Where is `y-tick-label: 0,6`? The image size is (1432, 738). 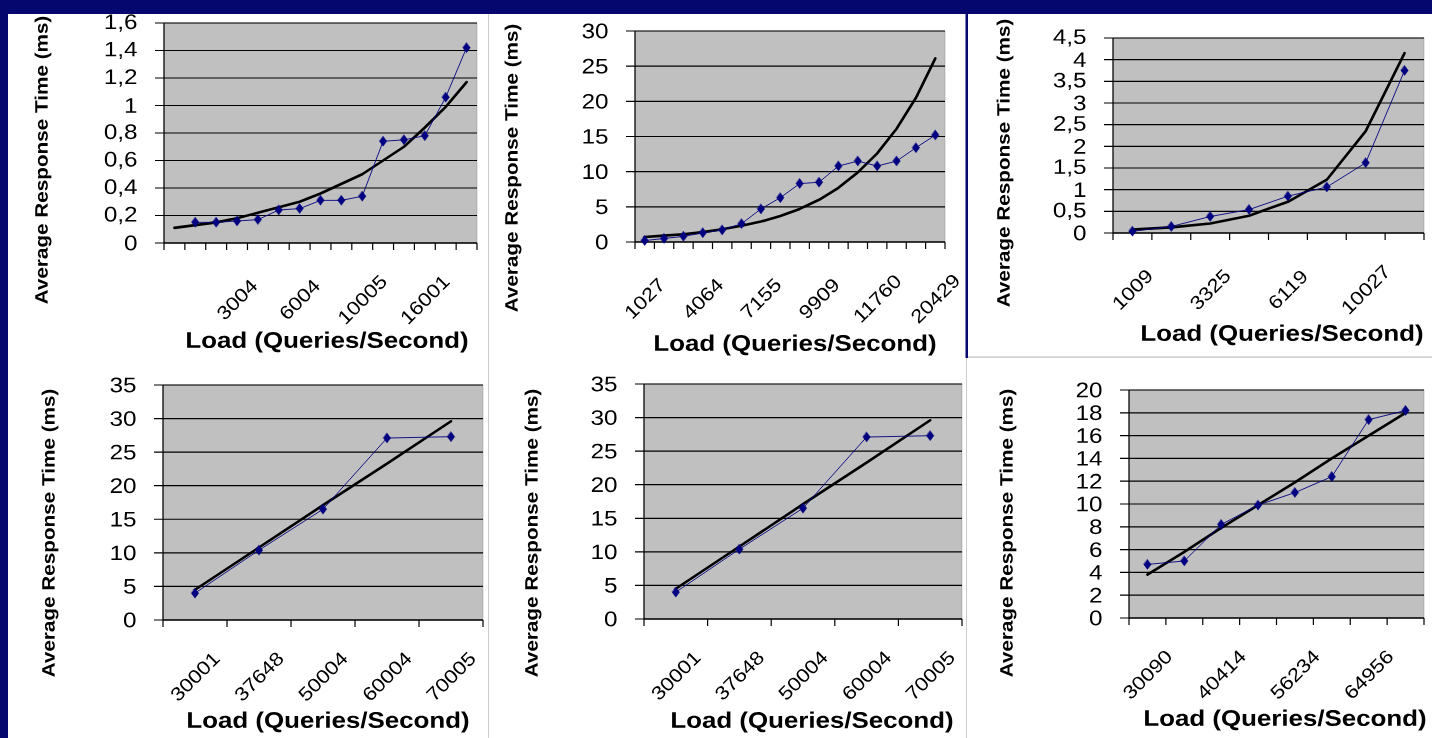
y-tick-label: 0,6 is located at coordinates (120, 160).